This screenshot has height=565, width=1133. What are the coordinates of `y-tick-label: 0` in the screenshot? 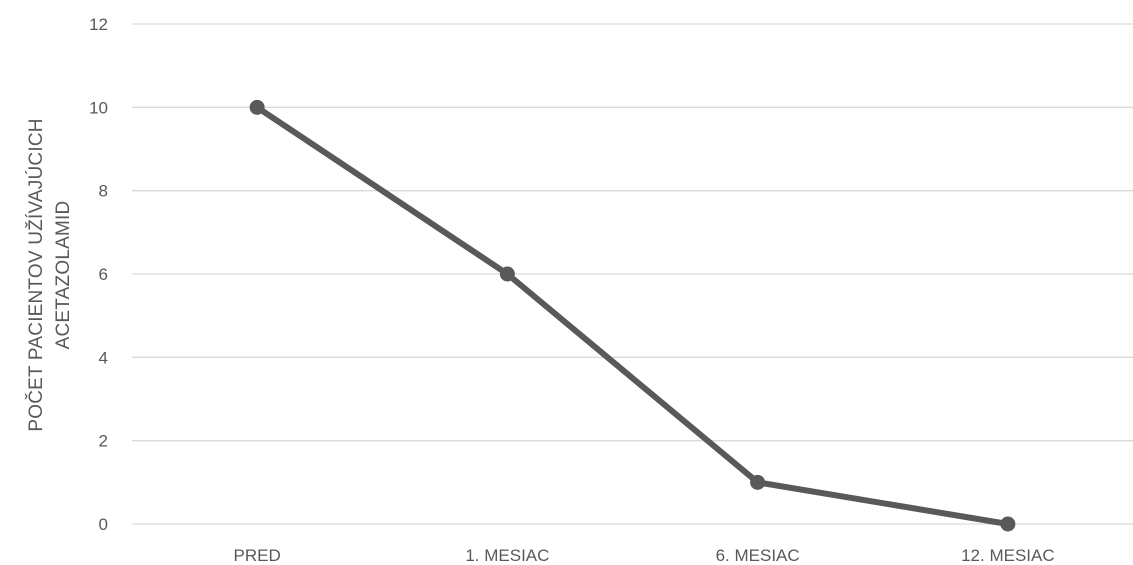 It's located at (103, 524).